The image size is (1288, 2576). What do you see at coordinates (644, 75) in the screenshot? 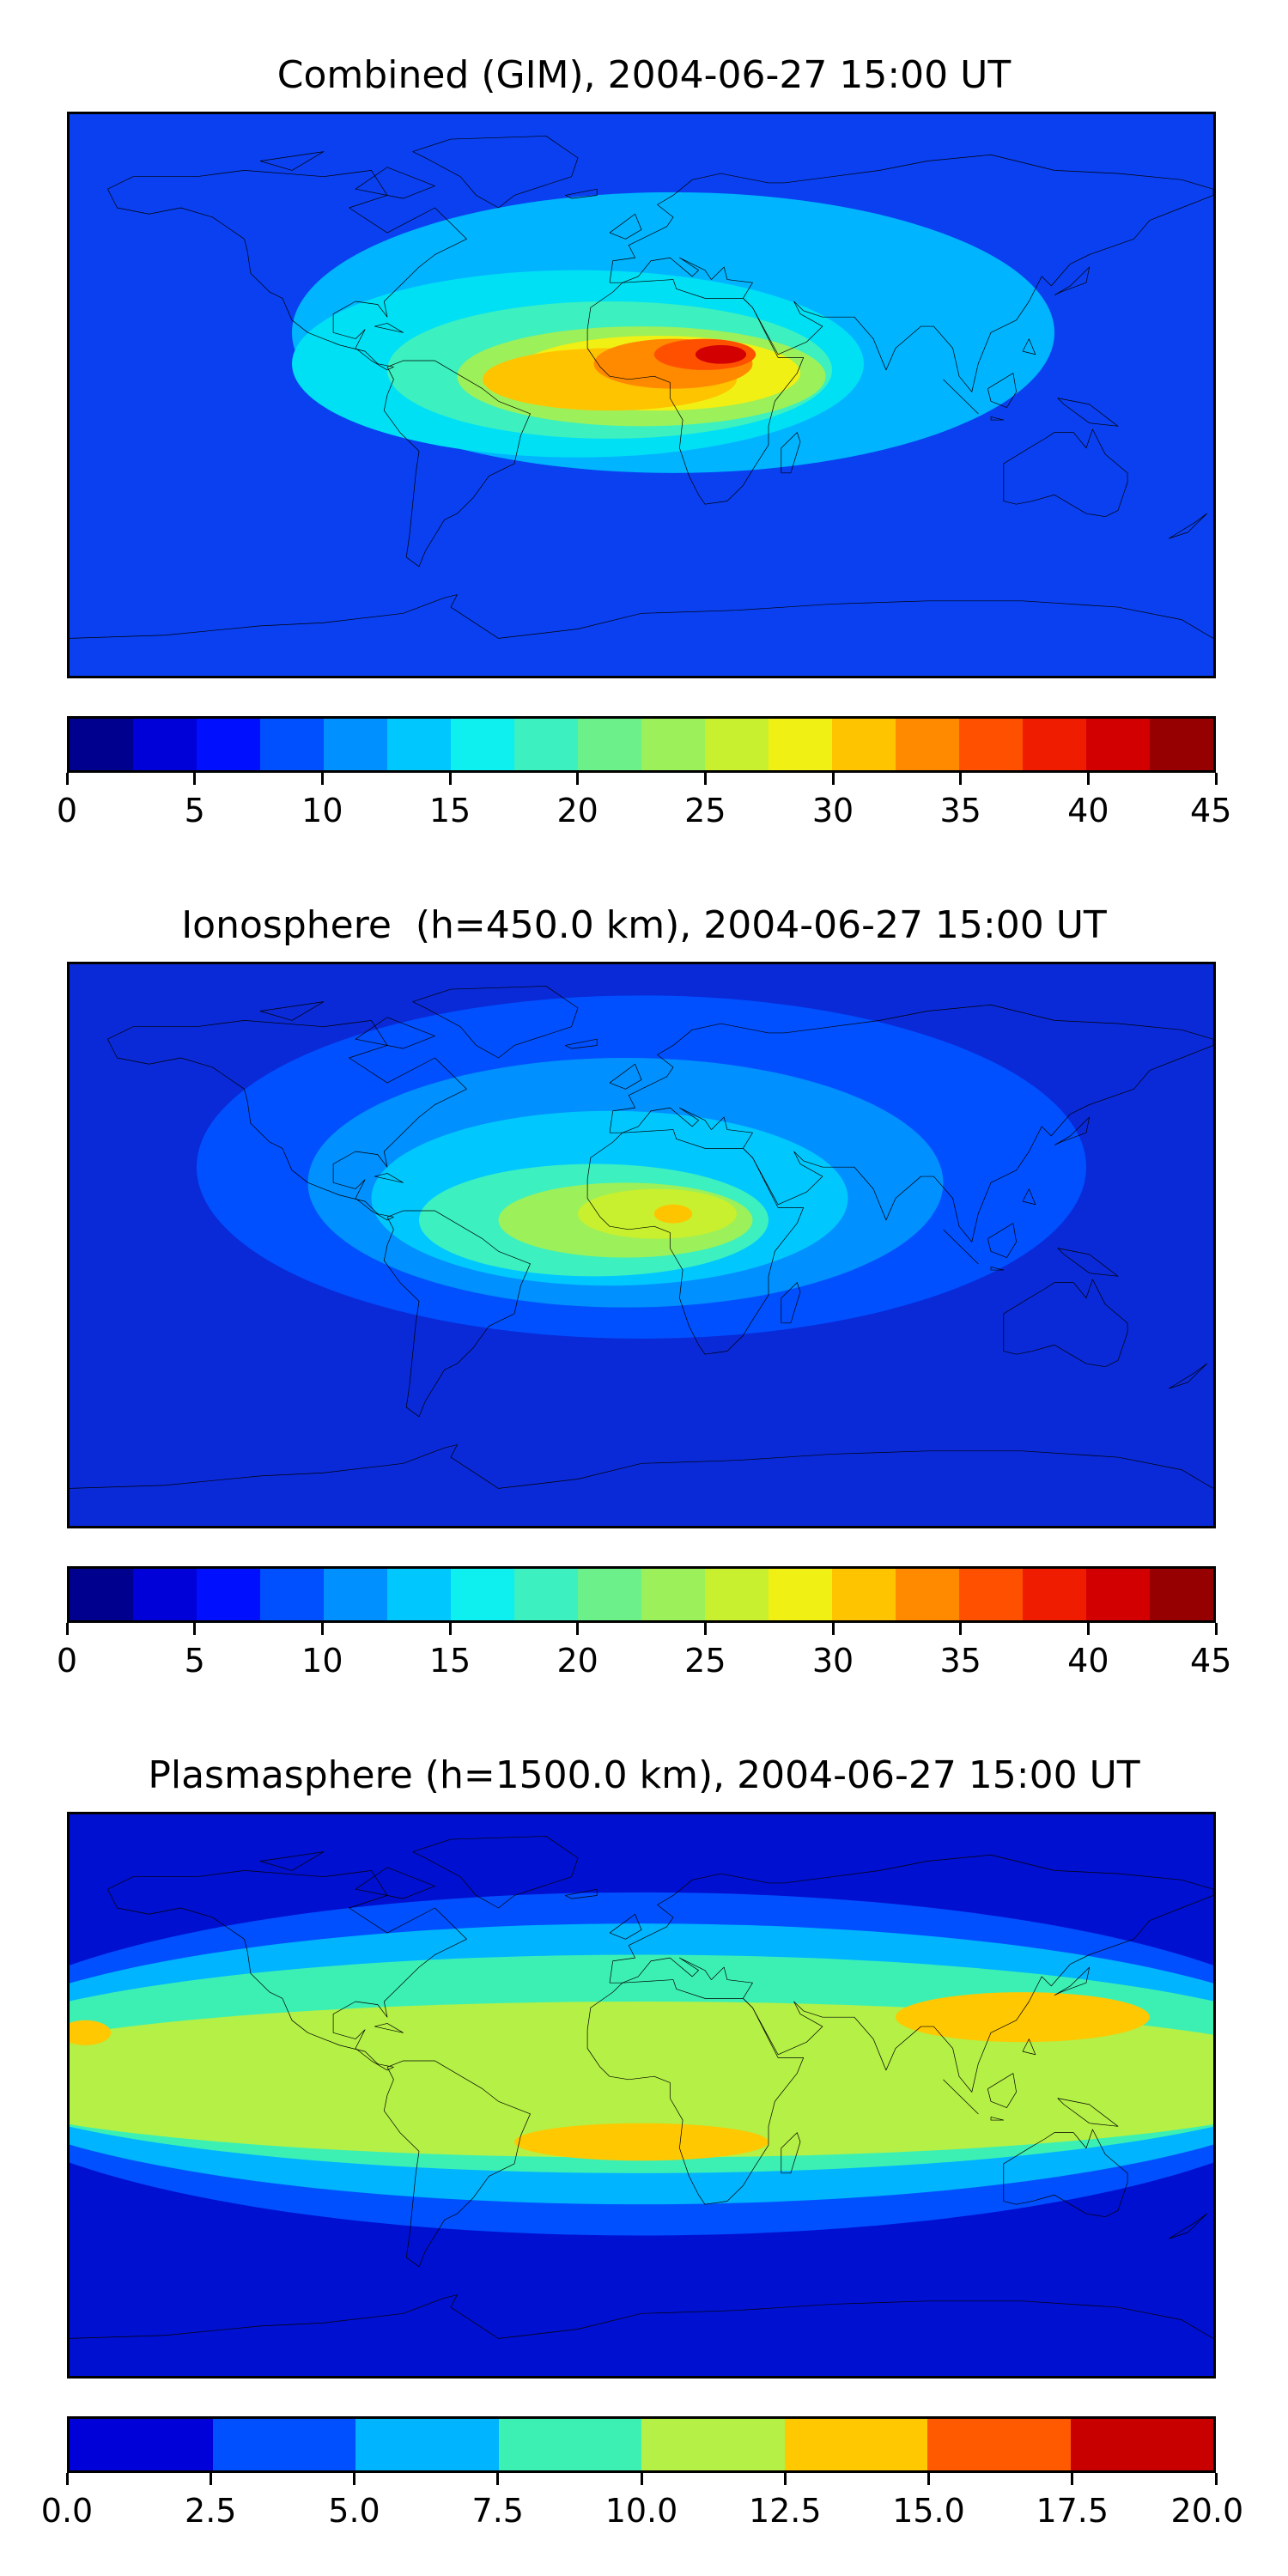
I see `panel-title-combined: Combined (GIM), 2004-06-27 15:00 UT` at bounding box center [644, 75].